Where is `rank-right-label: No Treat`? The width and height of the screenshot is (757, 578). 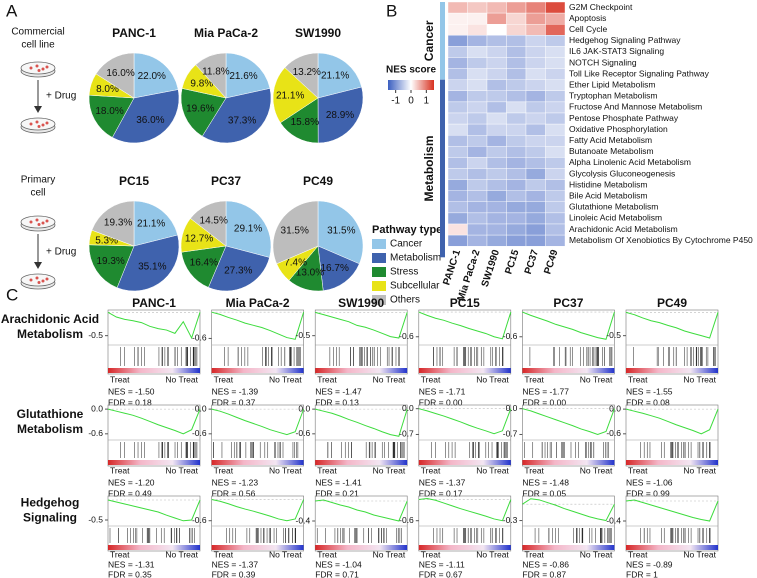 rank-right-label: No Treat is located at coordinates (285, 470).